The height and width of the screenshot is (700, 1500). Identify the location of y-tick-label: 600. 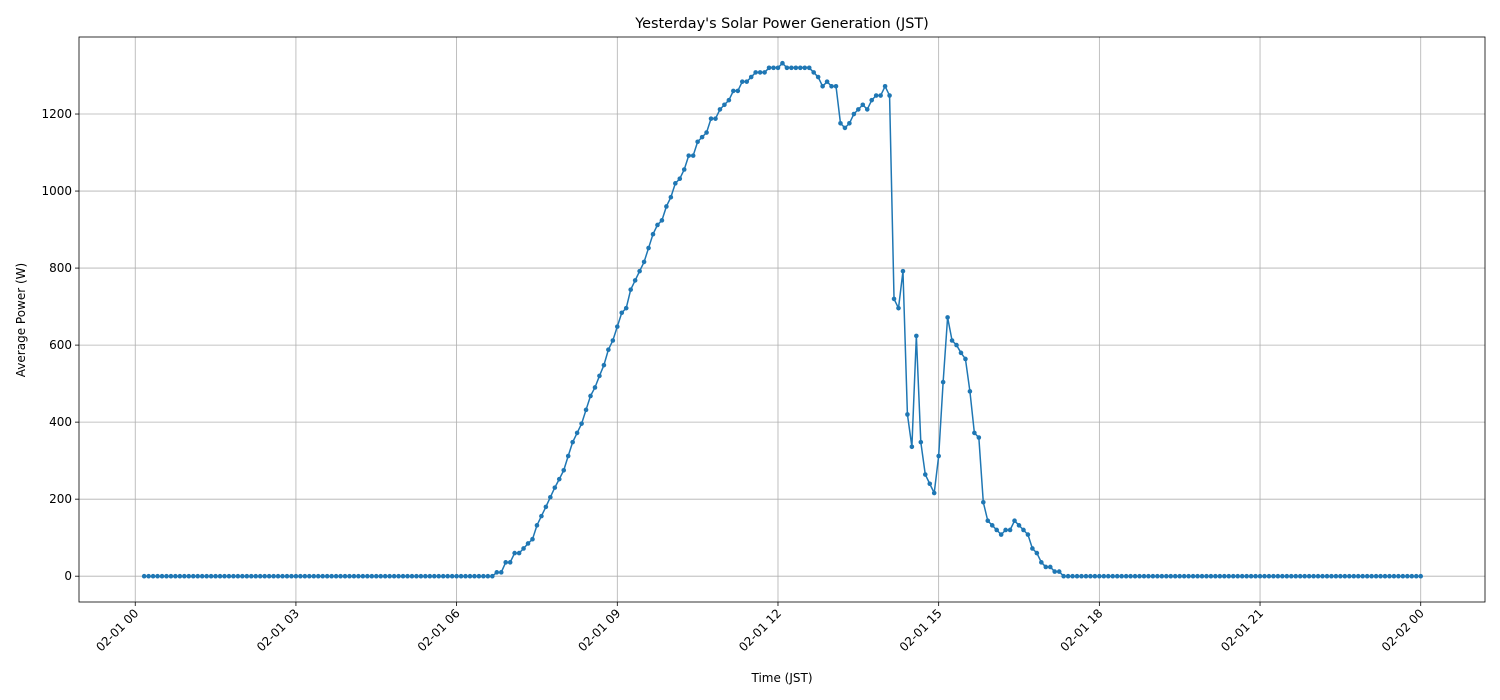
(60, 345).